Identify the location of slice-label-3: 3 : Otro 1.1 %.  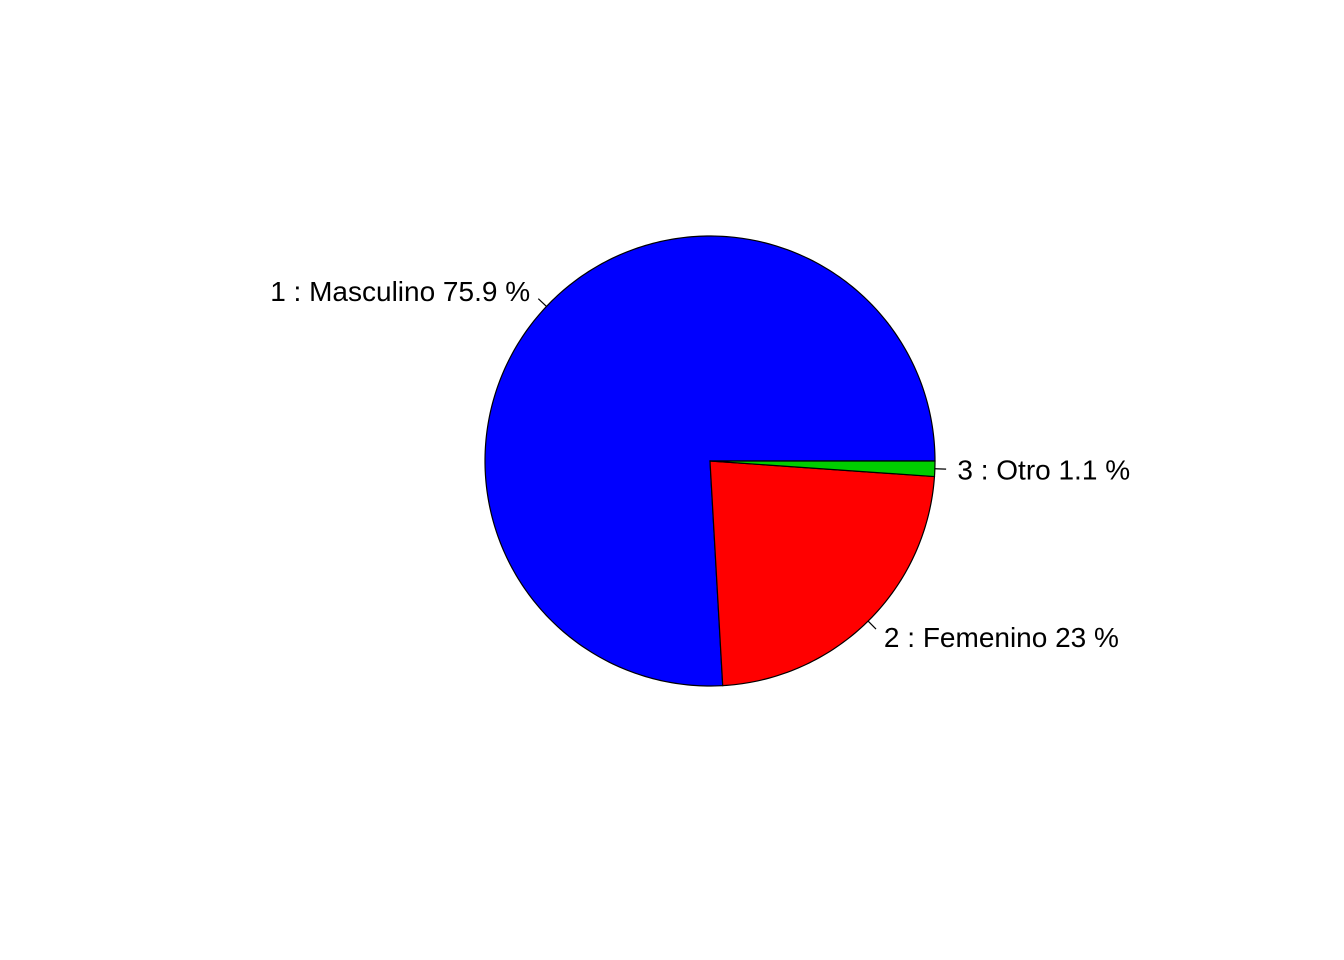
(1043, 470).